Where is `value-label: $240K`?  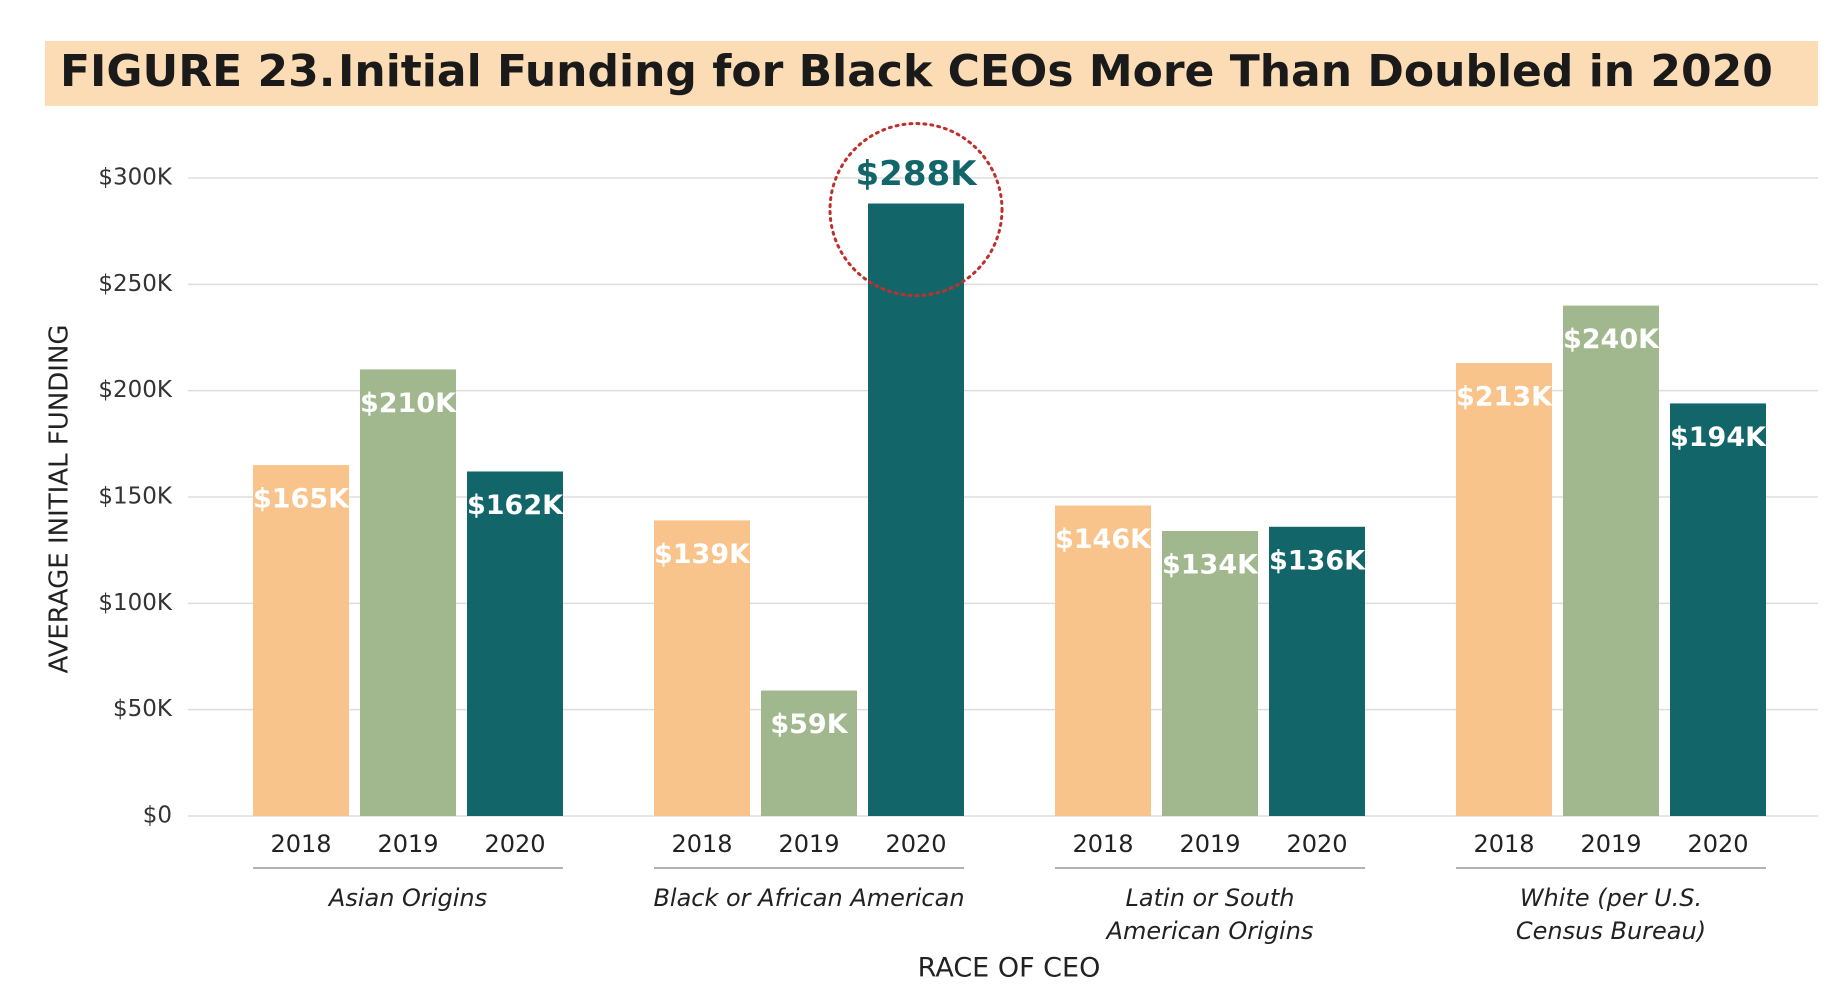
value-label: $240K is located at coordinates (1611, 339).